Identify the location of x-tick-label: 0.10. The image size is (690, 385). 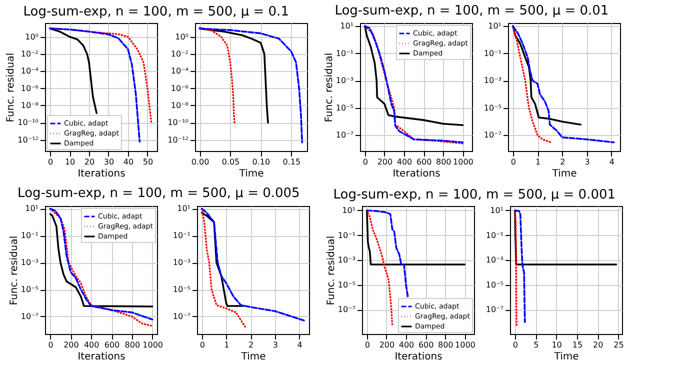
(261, 162).